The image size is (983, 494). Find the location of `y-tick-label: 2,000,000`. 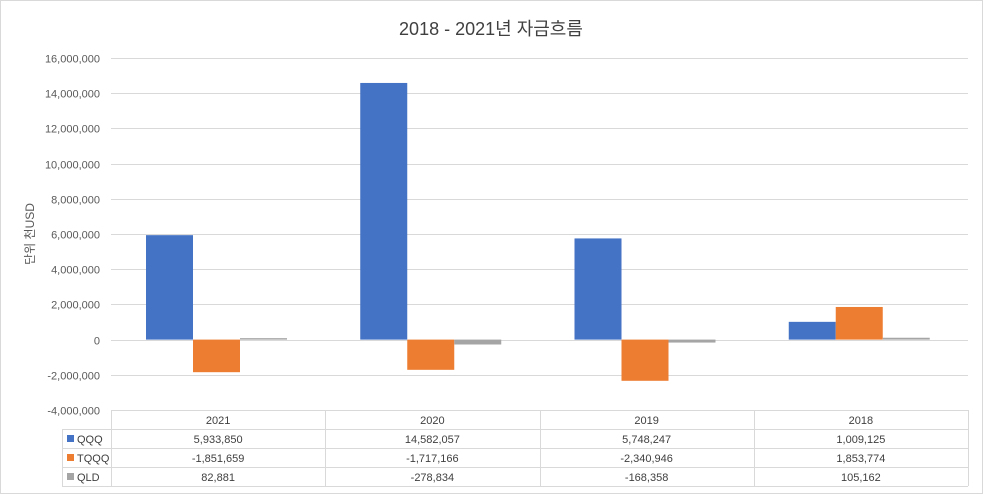

y-tick-label: 2,000,000 is located at coordinates (75, 306).